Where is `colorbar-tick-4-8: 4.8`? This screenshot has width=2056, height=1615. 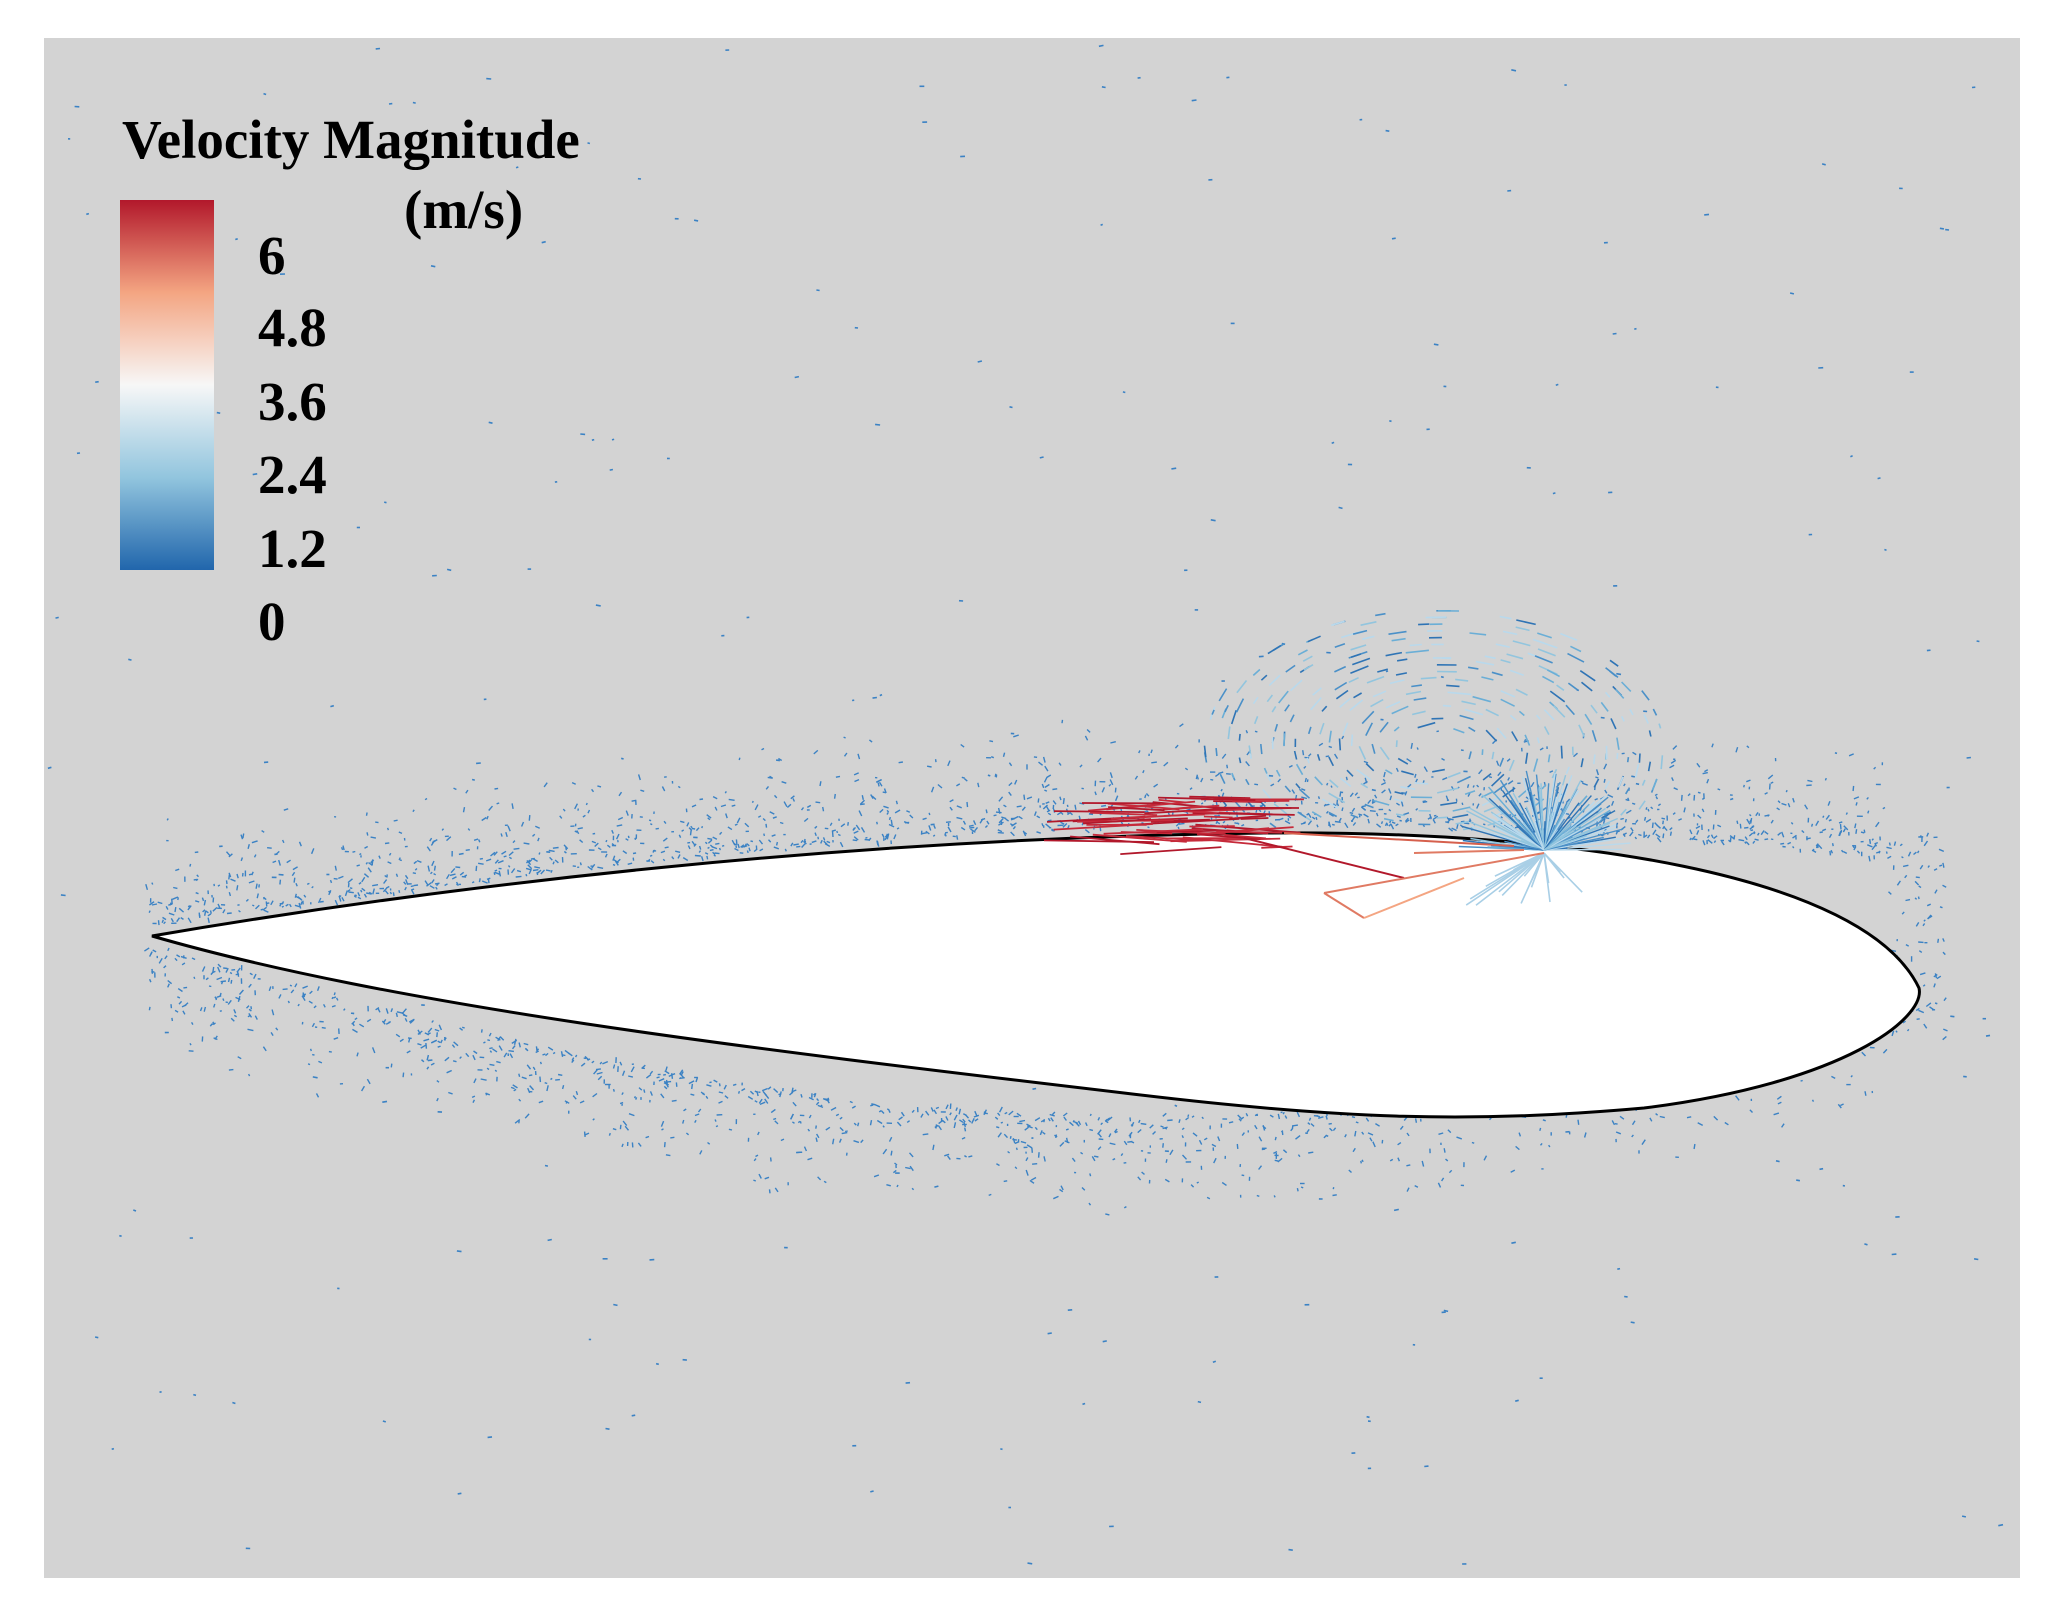
colorbar-tick-4-8: 4.8 is located at coordinates (292, 327).